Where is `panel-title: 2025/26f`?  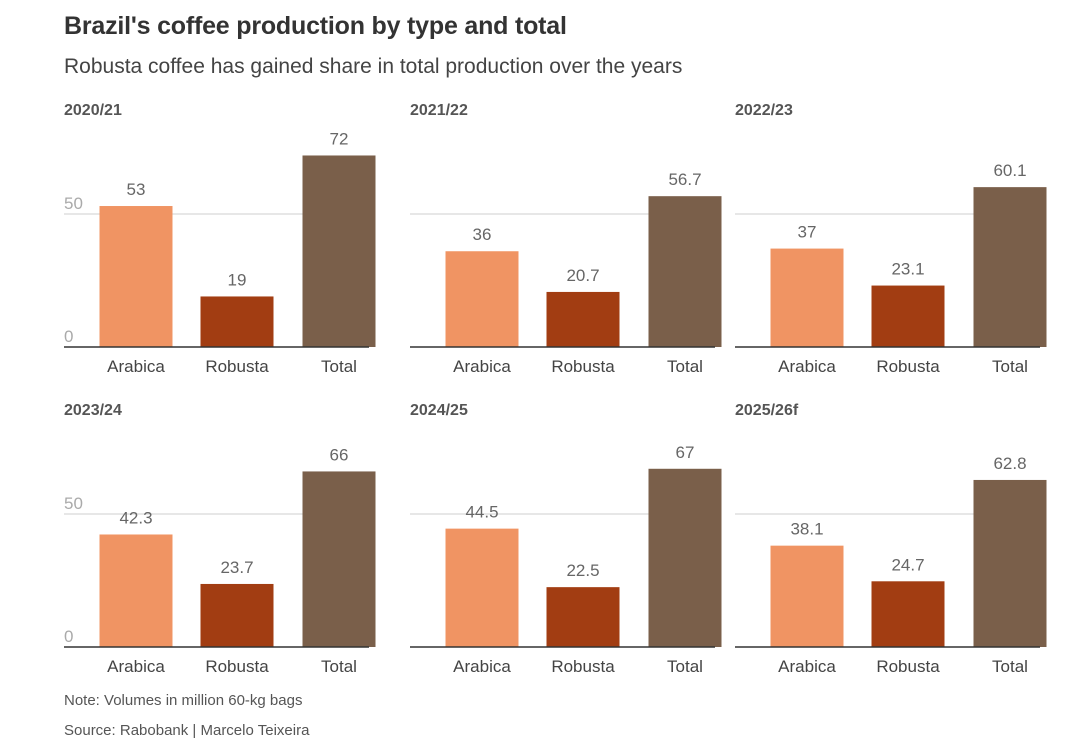 panel-title: 2025/26f is located at coordinates (767, 410).